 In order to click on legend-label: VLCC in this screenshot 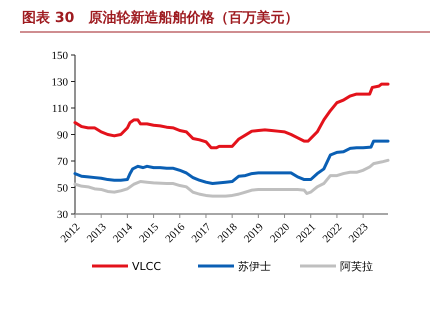, I will do `click(147, 266)`.